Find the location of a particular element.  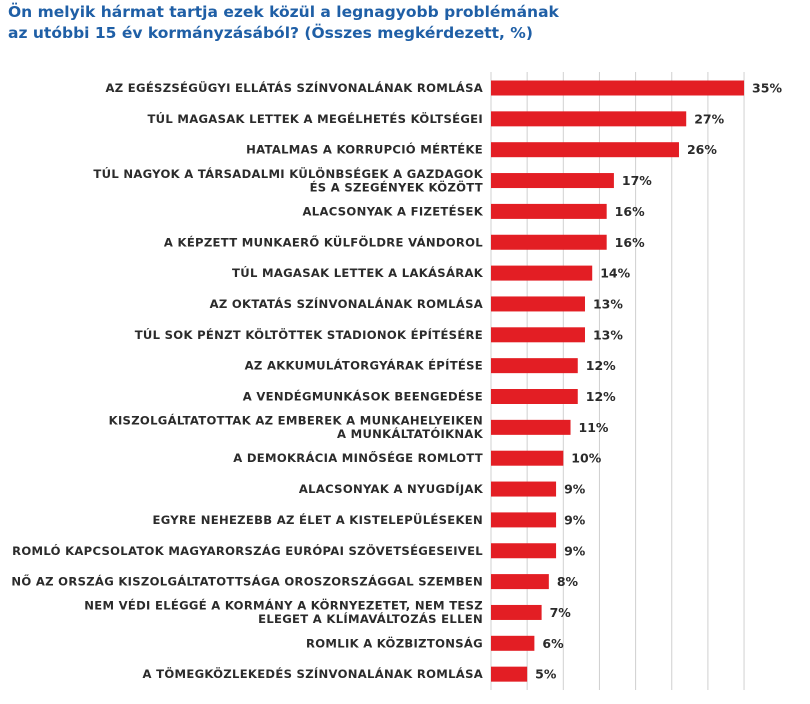

value-label: 5% is located at coordinates (546, 674).